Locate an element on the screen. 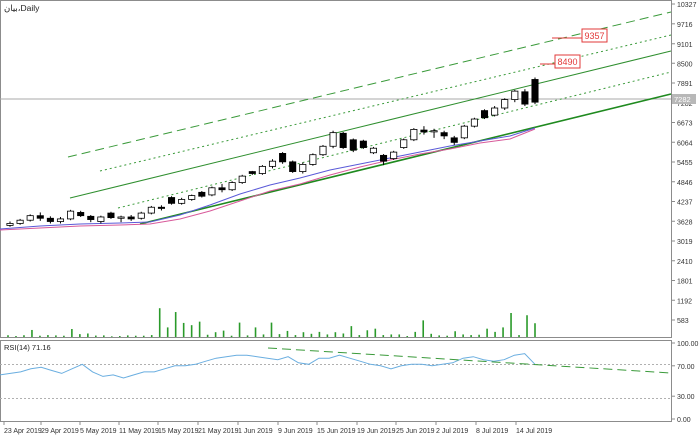 This screenshot has width=700, height=442. price-axis-label: 4846 is located at coordinates (685, 183).